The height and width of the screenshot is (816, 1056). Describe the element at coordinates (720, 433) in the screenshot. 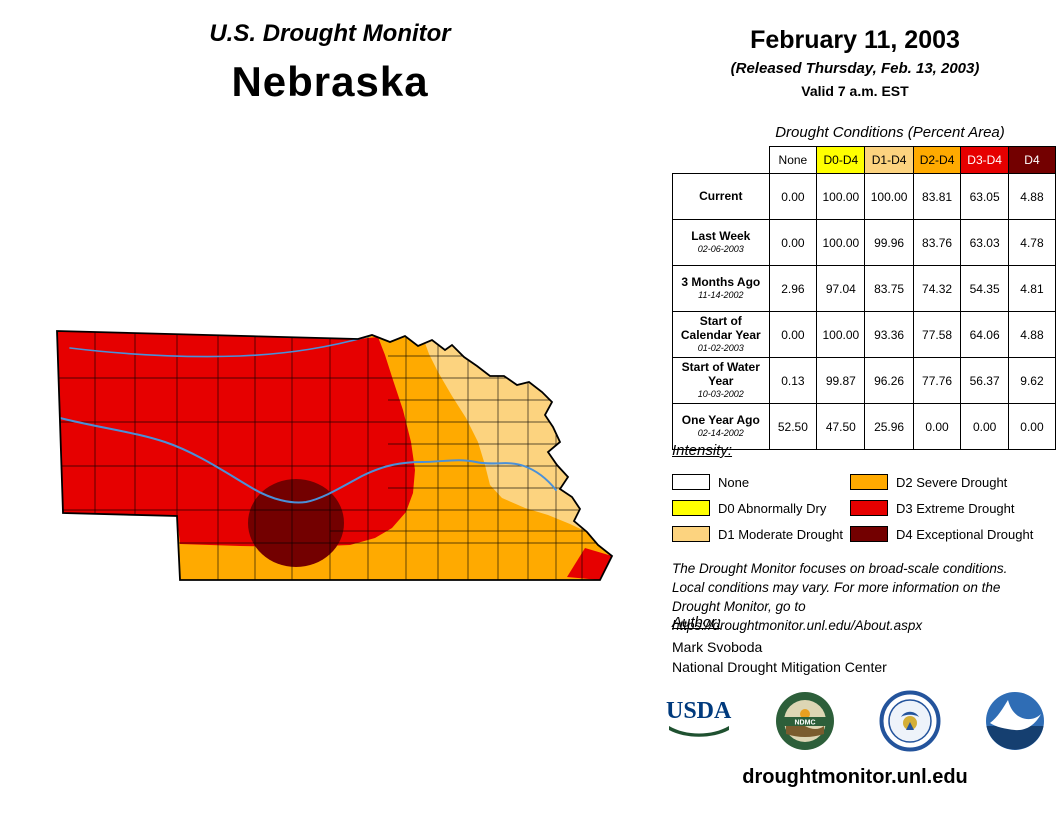

I see `row-date: 02-14-2002` at that location.